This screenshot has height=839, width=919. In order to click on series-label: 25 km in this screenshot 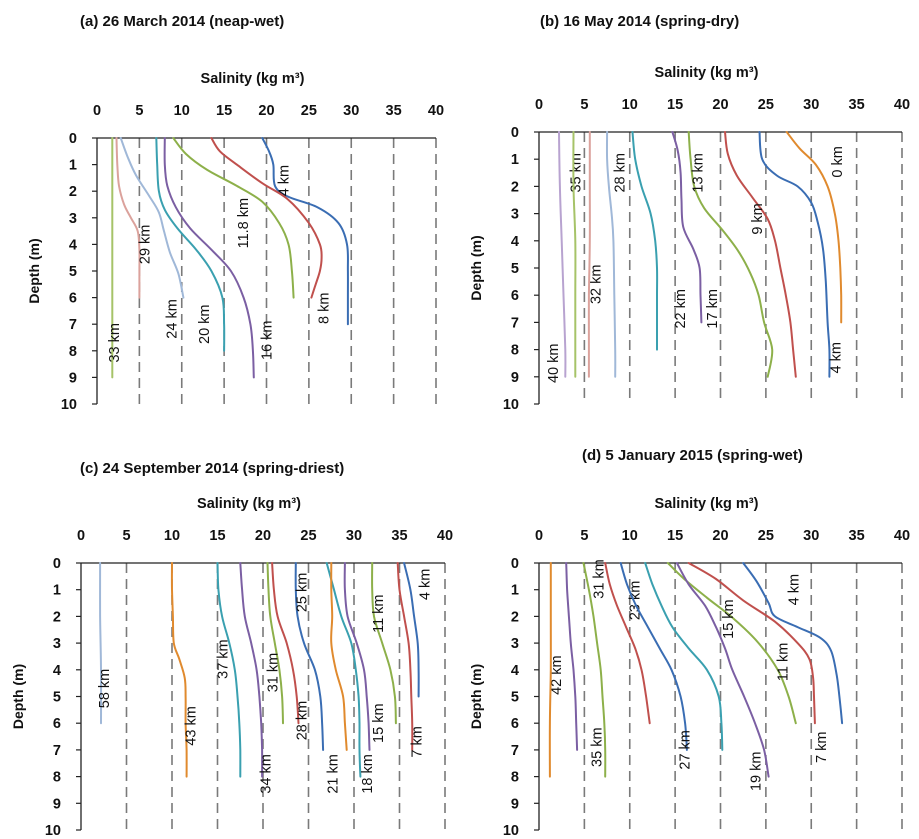, I will do `click(303, 593)`.